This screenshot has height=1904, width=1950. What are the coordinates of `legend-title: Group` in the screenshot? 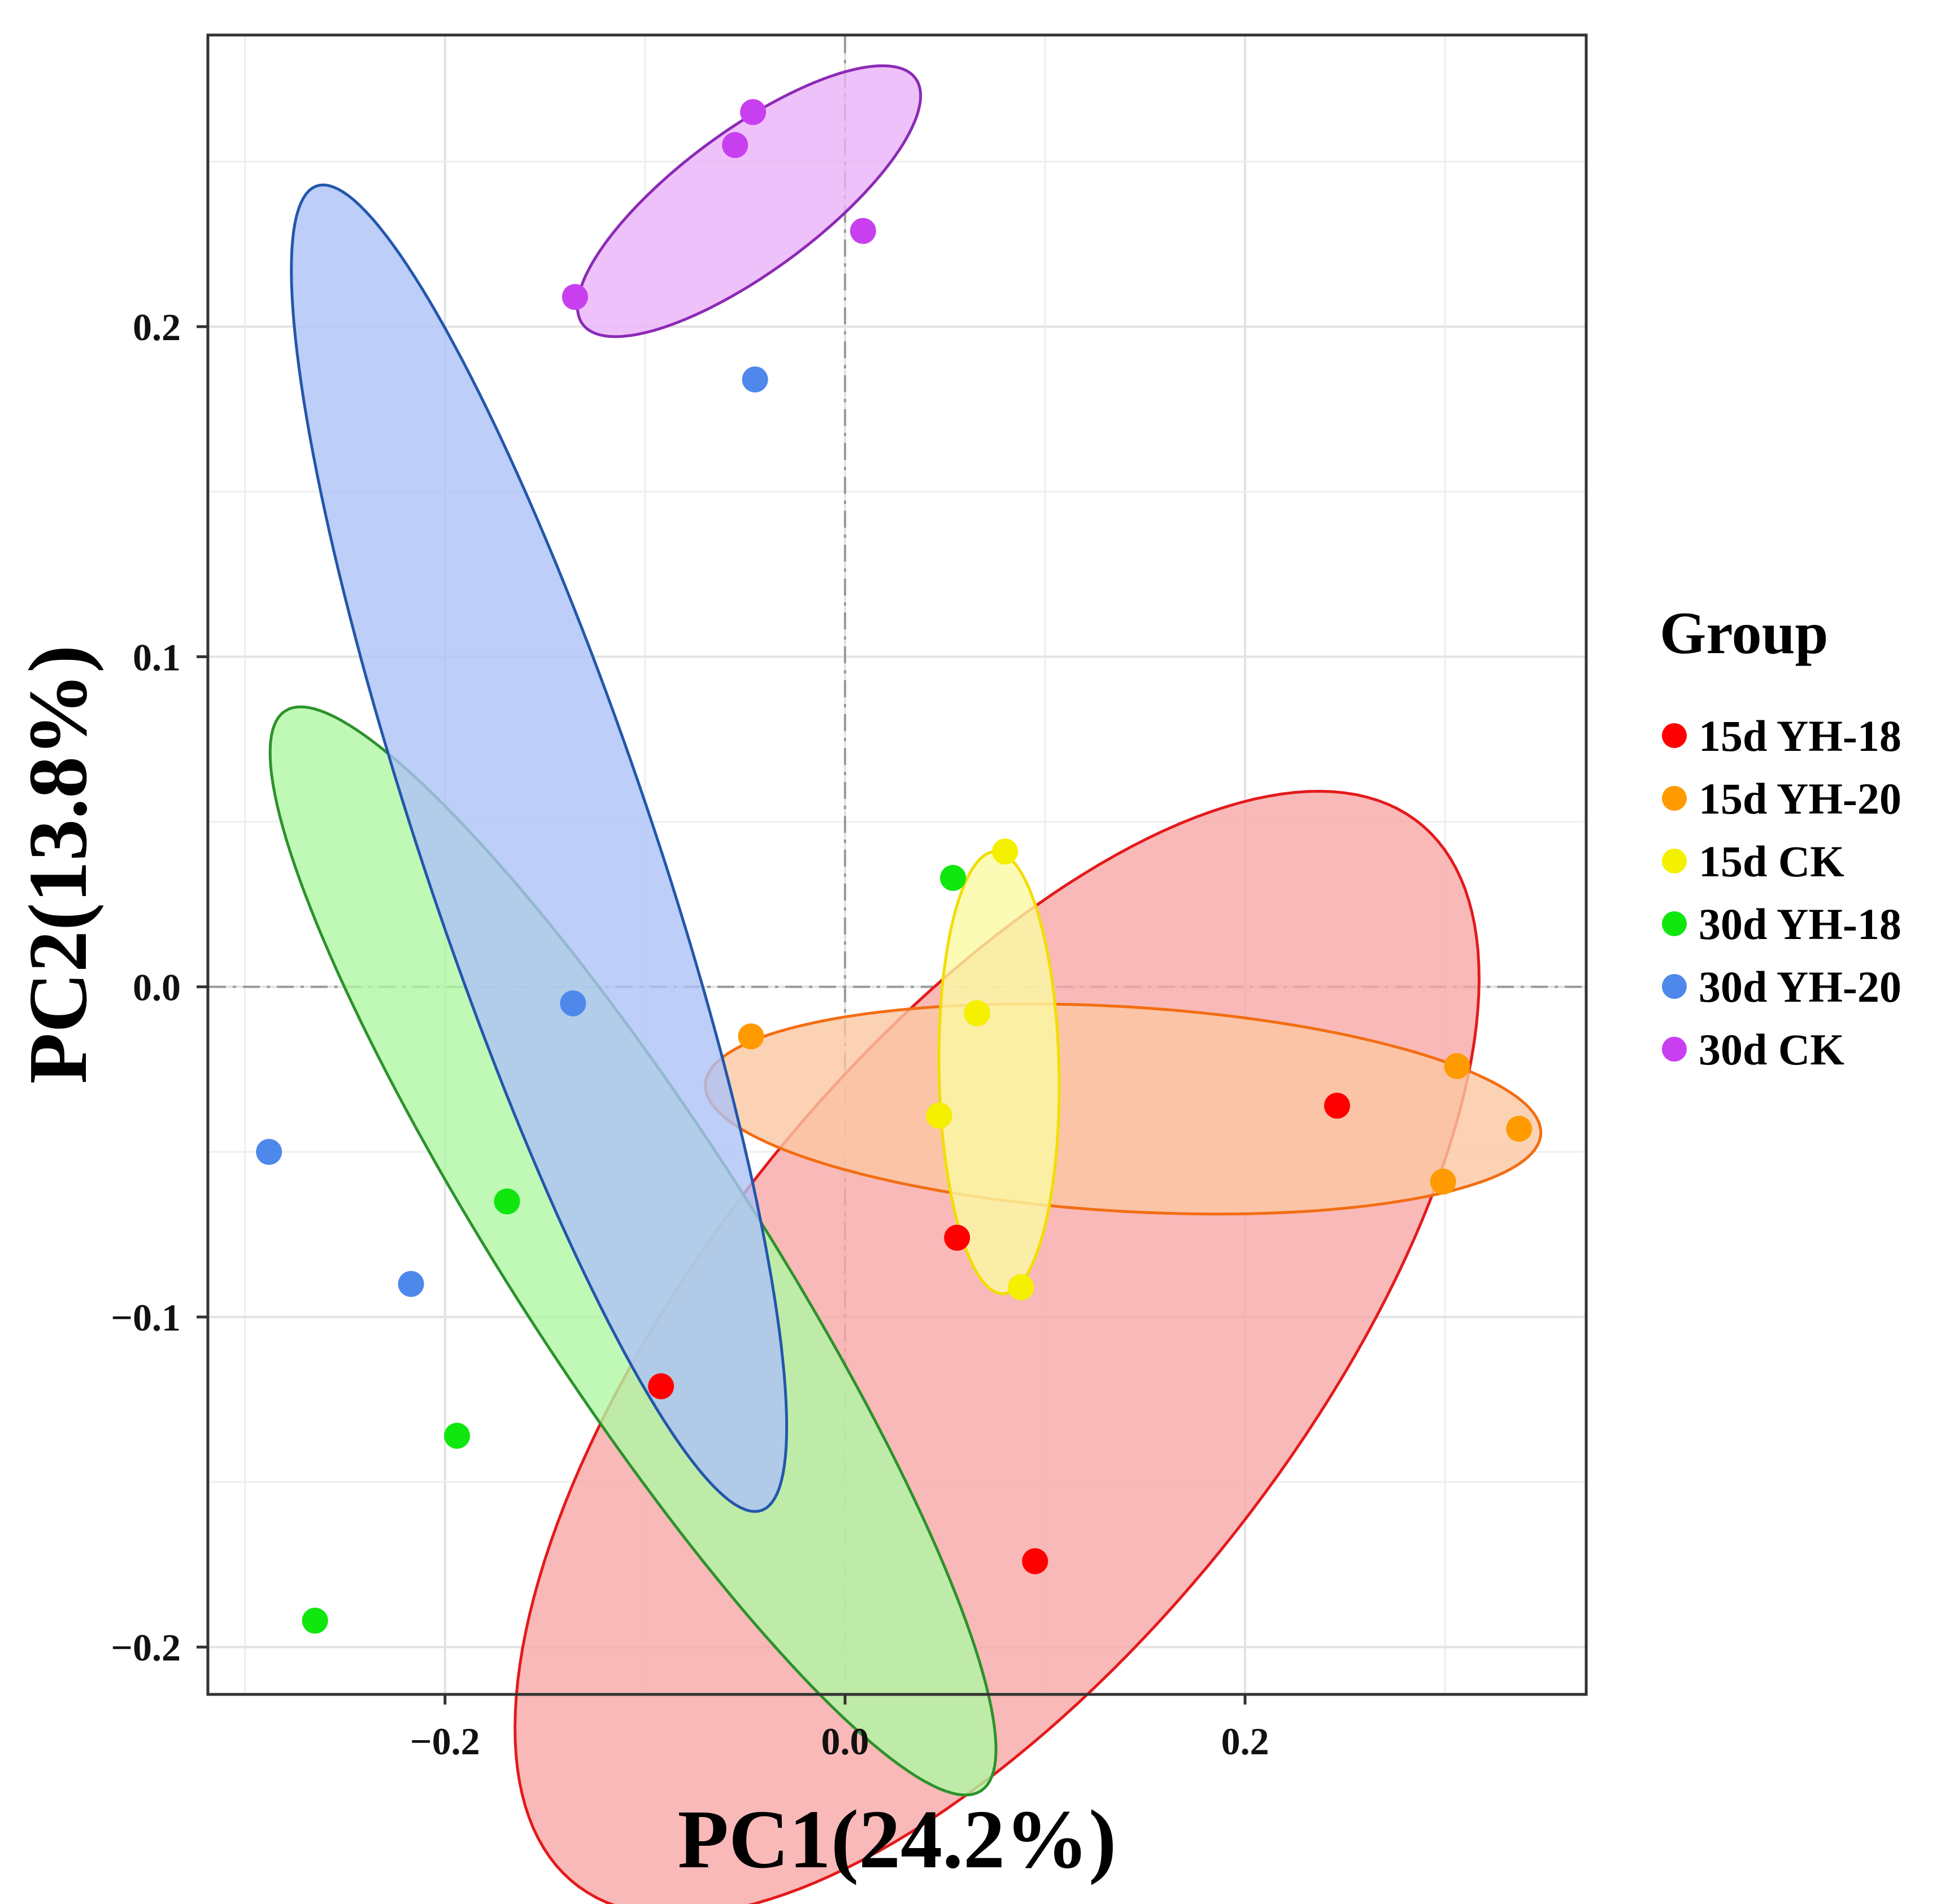 It's located at (1744, 633).